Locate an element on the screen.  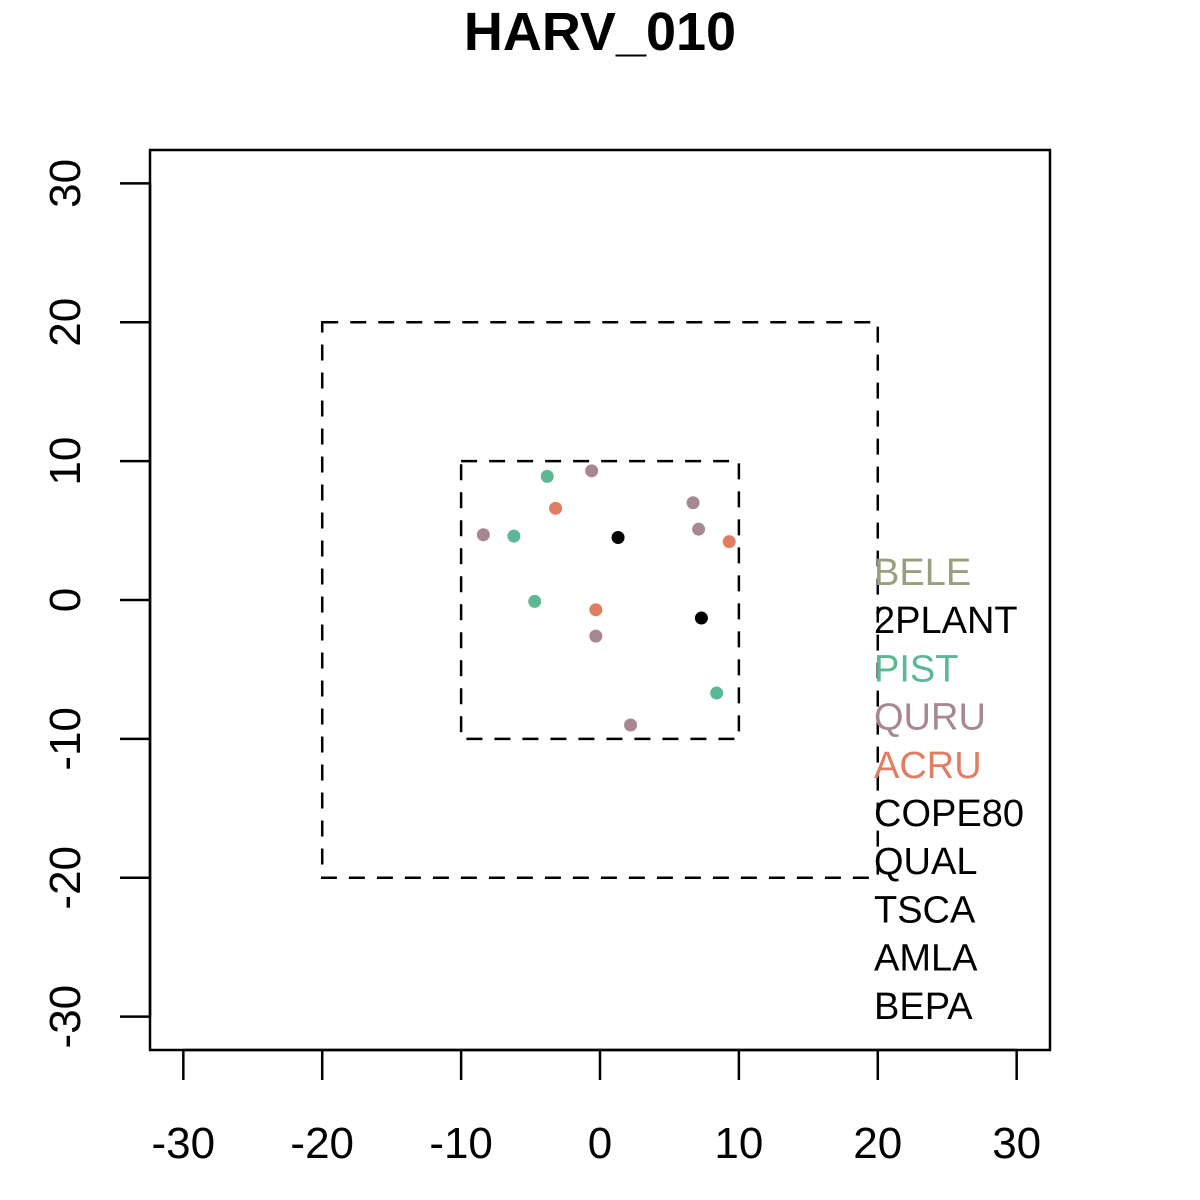
legend-label-quru: QURU is located at coordinates (930, 718).